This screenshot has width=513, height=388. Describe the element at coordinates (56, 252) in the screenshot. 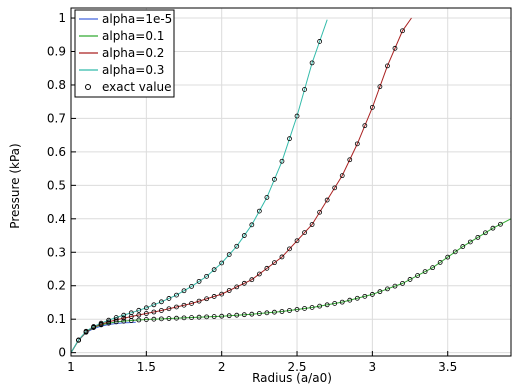

I see `y-tick-label: 0.3` at that location.